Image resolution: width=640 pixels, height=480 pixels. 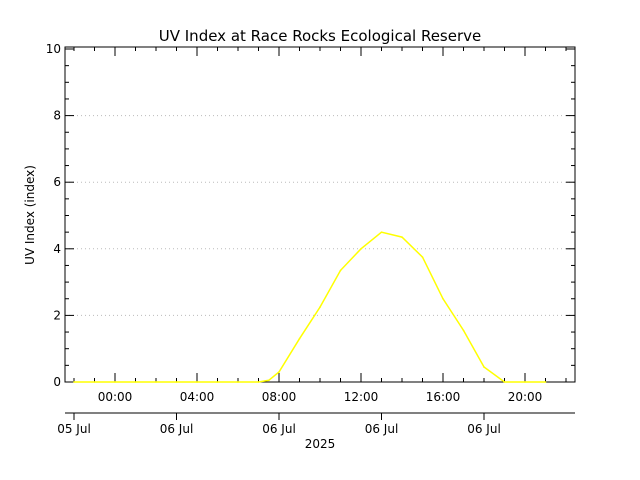 I want to click on x-tick-label: 04:00, so click(x=197, y=397).